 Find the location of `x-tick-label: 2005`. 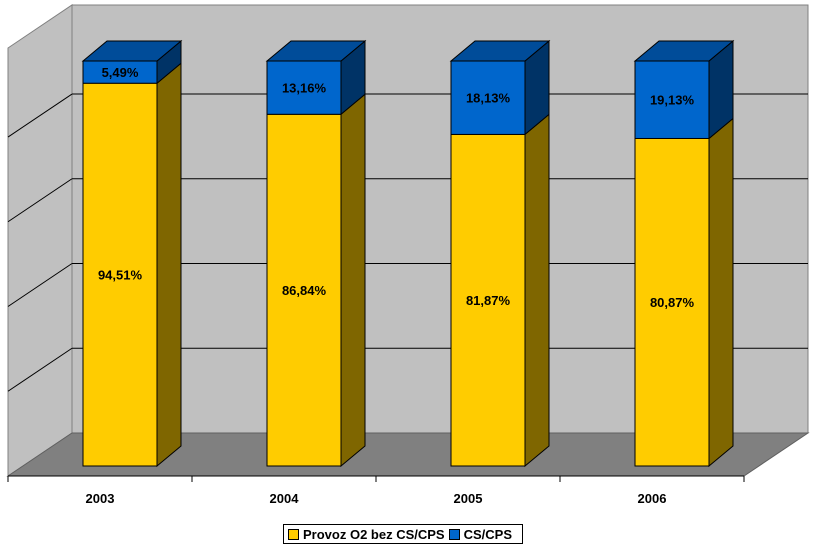

x-tick-label: 2005 is located at coordinates (468, 498).